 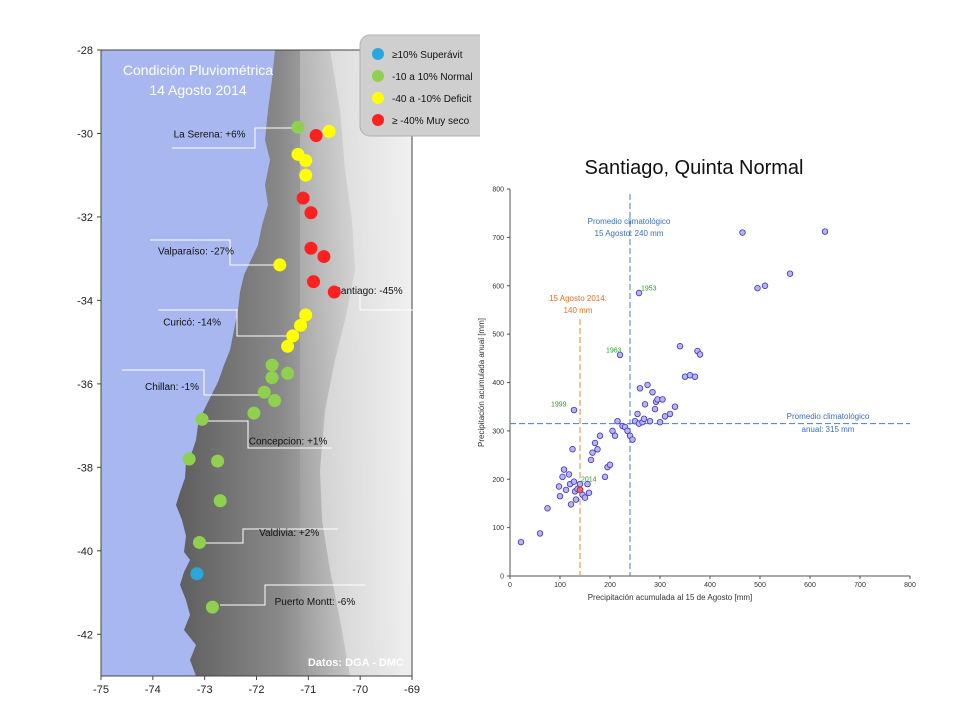 What do you see at coordinates (356, 663) in the screenshot?
I see `map-source: Datos: DGA - DMC` at bounding box center [356, 663].